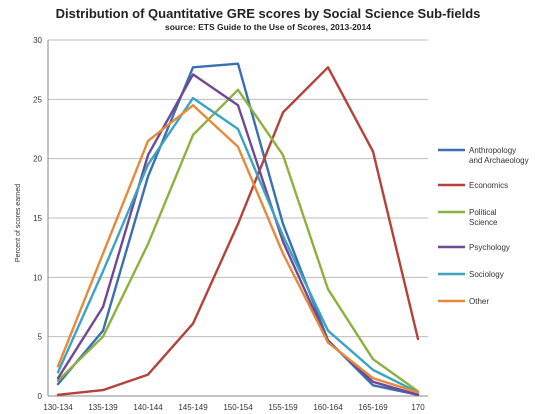 This screenshot has width=535, height=414. I want to click on x-tick-label: 155-159, so click(283, 407).